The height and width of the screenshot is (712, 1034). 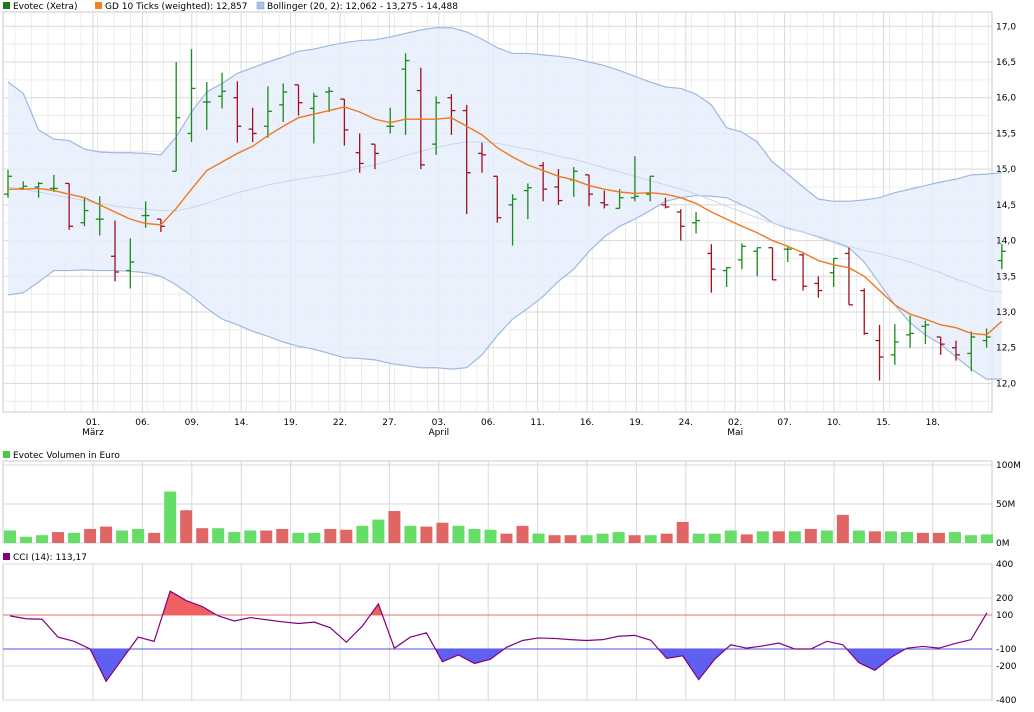 What do you see at coordinates (439, 433) in the screenshot?
I see `month-label: April` at bounding box center [439, 433].